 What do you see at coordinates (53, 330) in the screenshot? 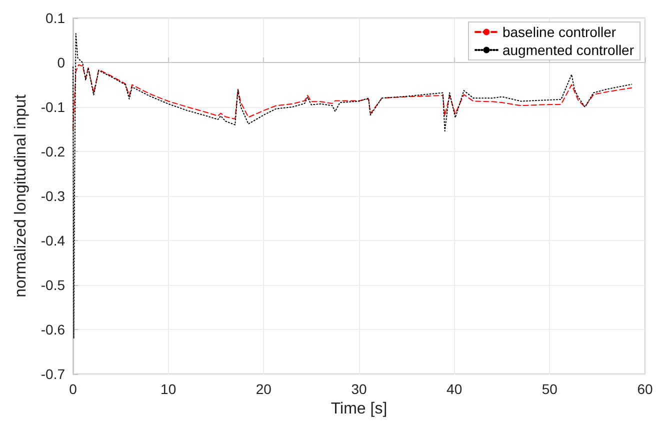
I see `y-tick-label: -0.6` at bounding box center [53, 330].